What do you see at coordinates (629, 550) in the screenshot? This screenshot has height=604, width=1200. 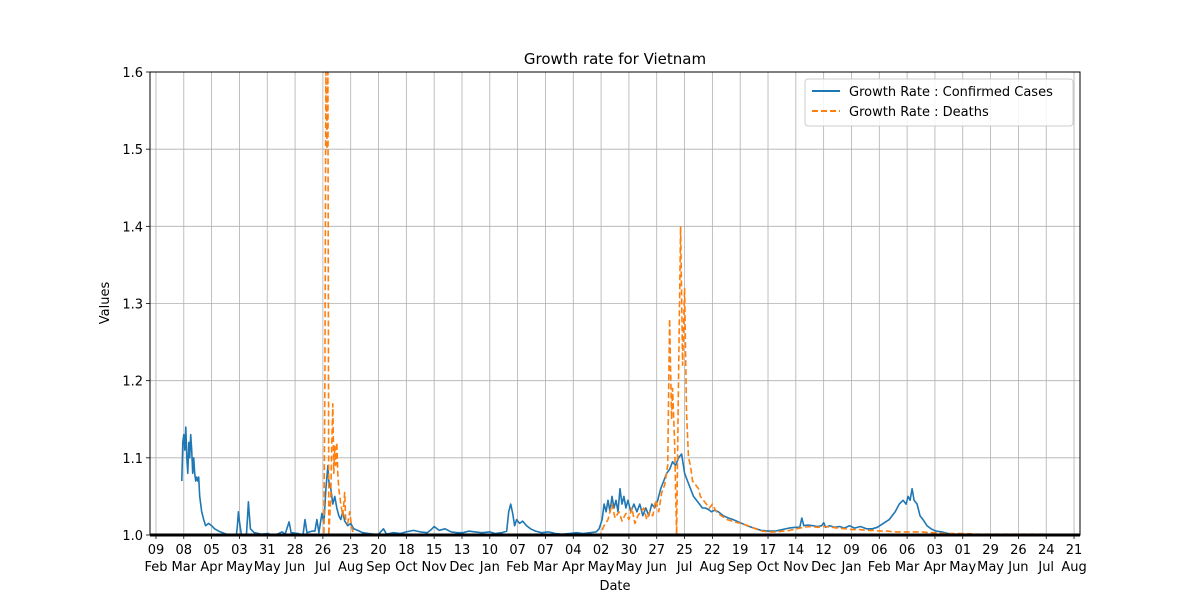 I see `x-tick-label-day: 30` at bounding box center [629, 550].